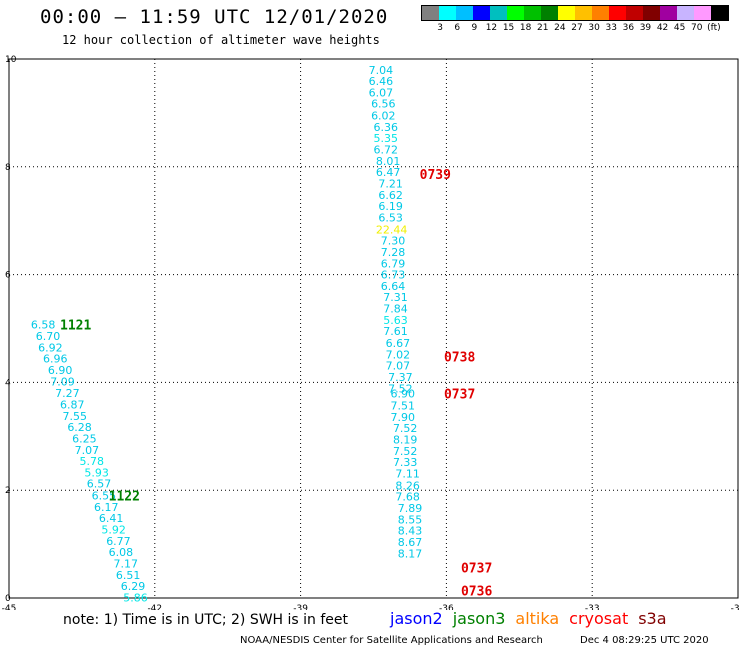 Image resolution: width=740 pixels, height=650 pixels. What do you see at coordinates (96, 472) in the screenshot?
I see `data-point-label: 5.93` at bounding box center [96, 472].